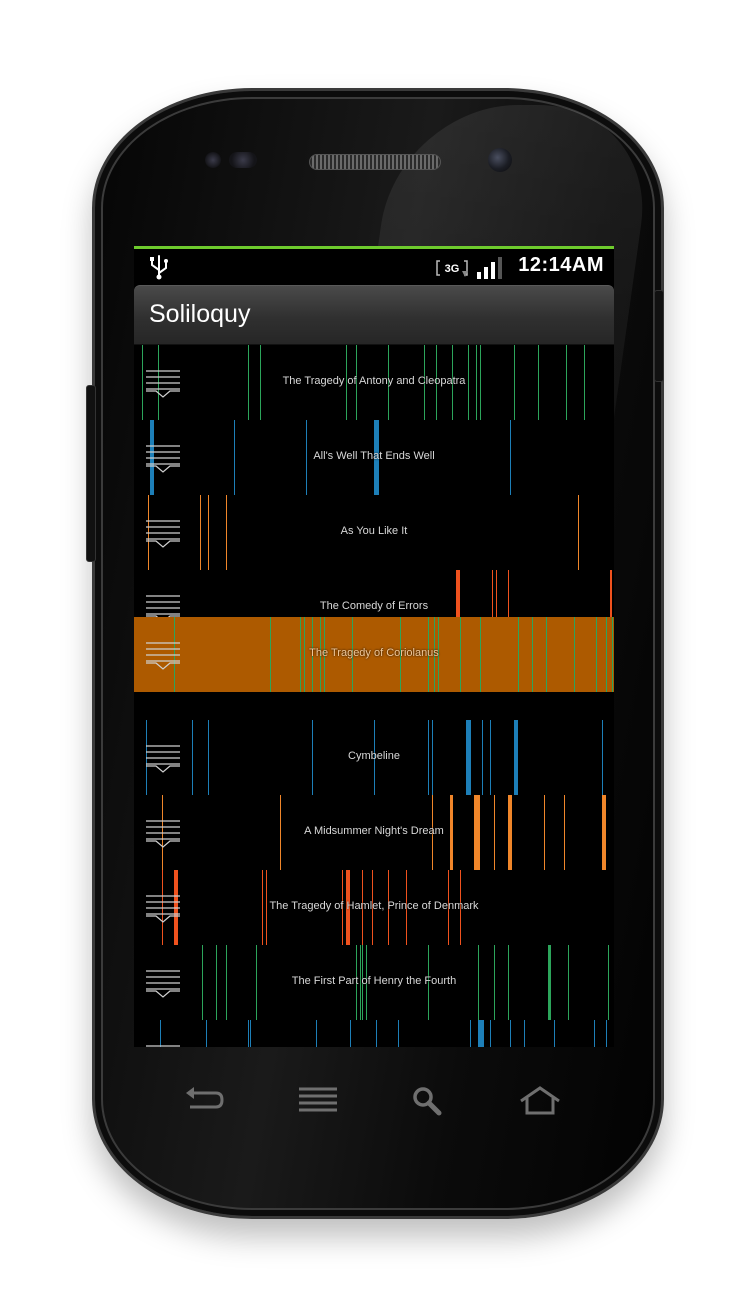  I want to click on power-button, so click(659, 336).